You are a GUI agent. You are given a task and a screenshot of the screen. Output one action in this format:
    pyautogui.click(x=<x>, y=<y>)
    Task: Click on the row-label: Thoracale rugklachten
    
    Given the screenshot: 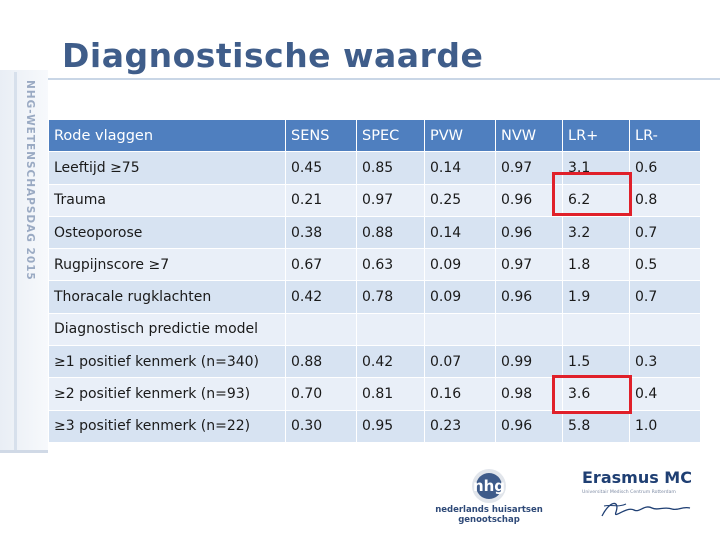 What is the action you would take?
    pyautogui.click(x=167, y=297)
    